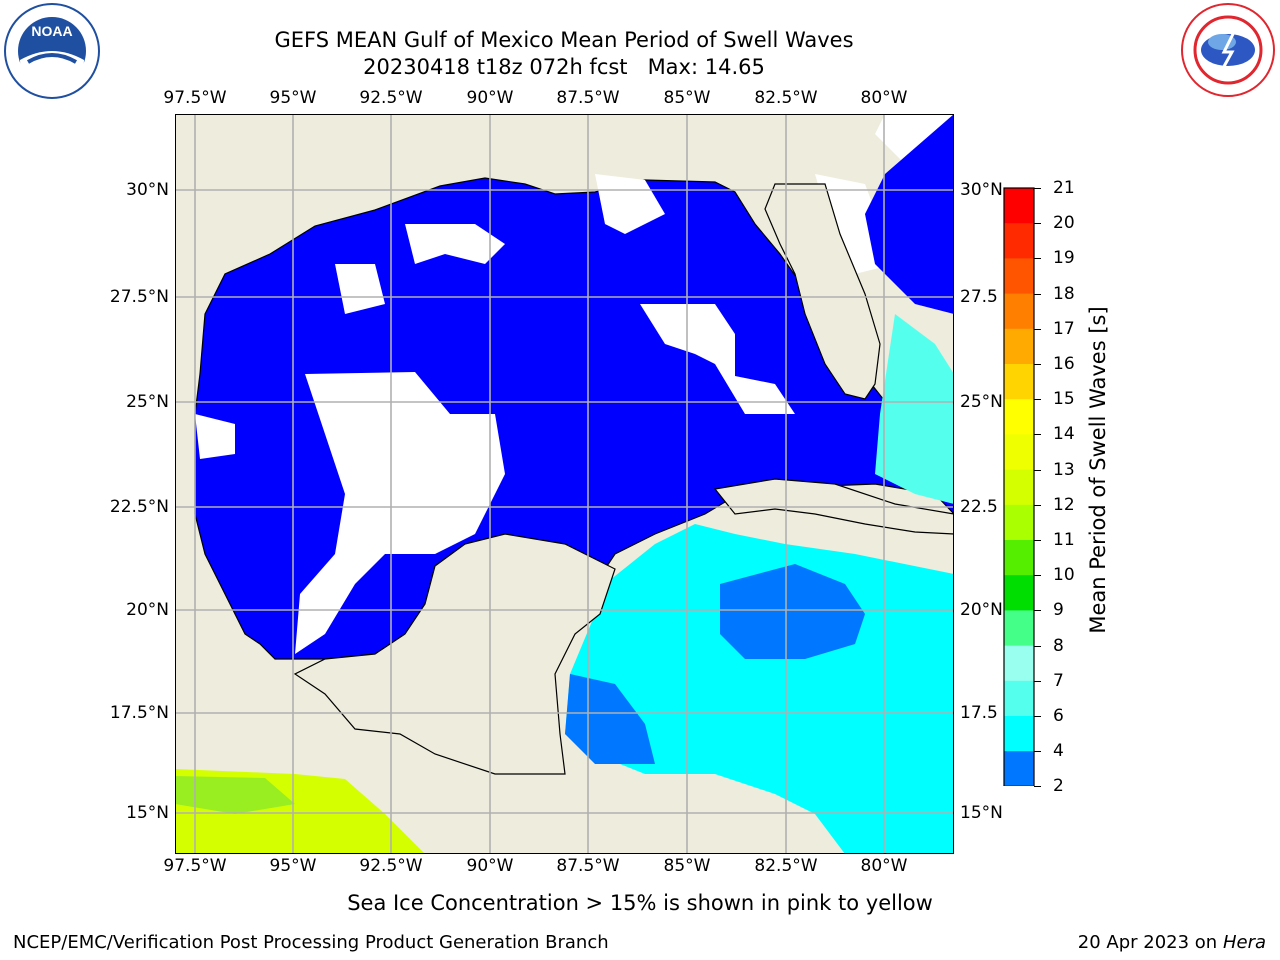 The height and width of the screenshot is (960, 1280). I want to click on lon-label-bottom: 95°W, so click(293, 866).